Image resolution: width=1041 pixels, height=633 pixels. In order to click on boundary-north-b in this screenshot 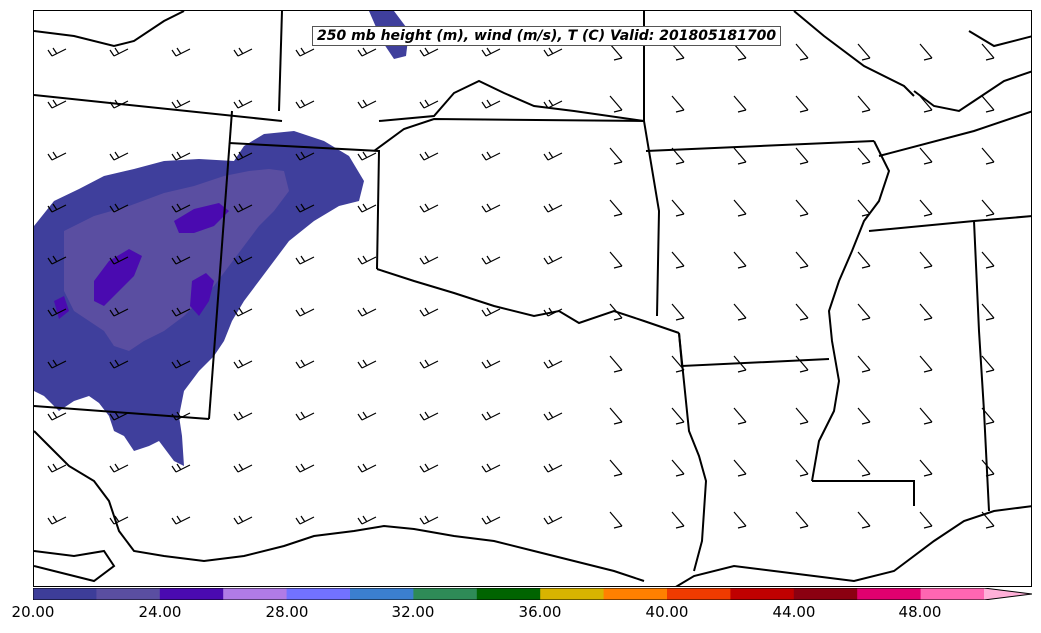, I will do `click(109, 29)`.